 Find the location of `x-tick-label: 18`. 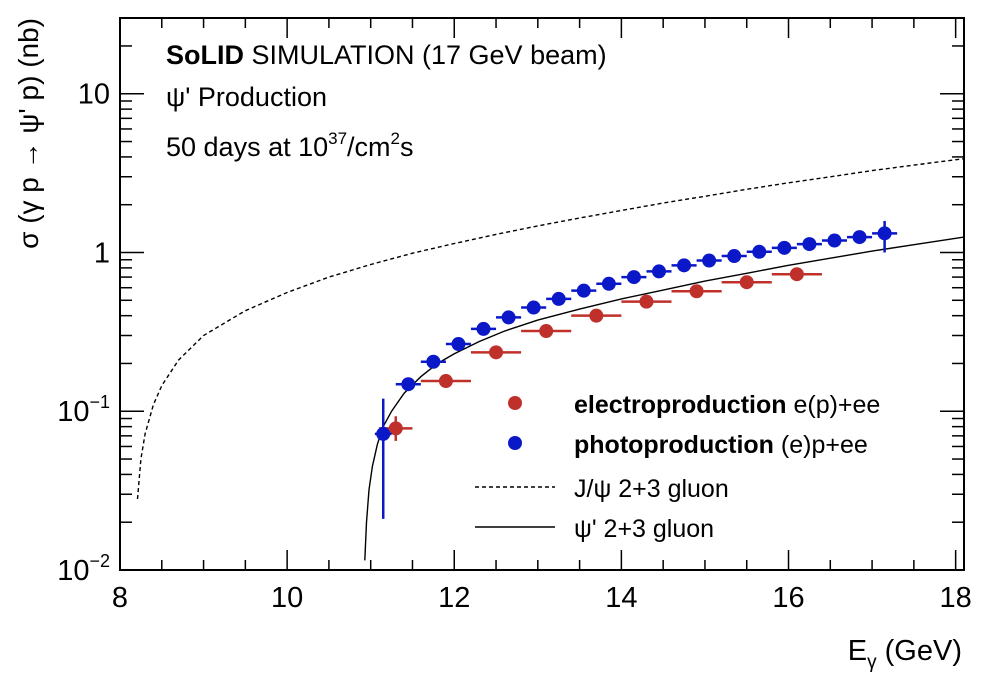

x-tick-label: 18 is located at coordinates (956, 598).